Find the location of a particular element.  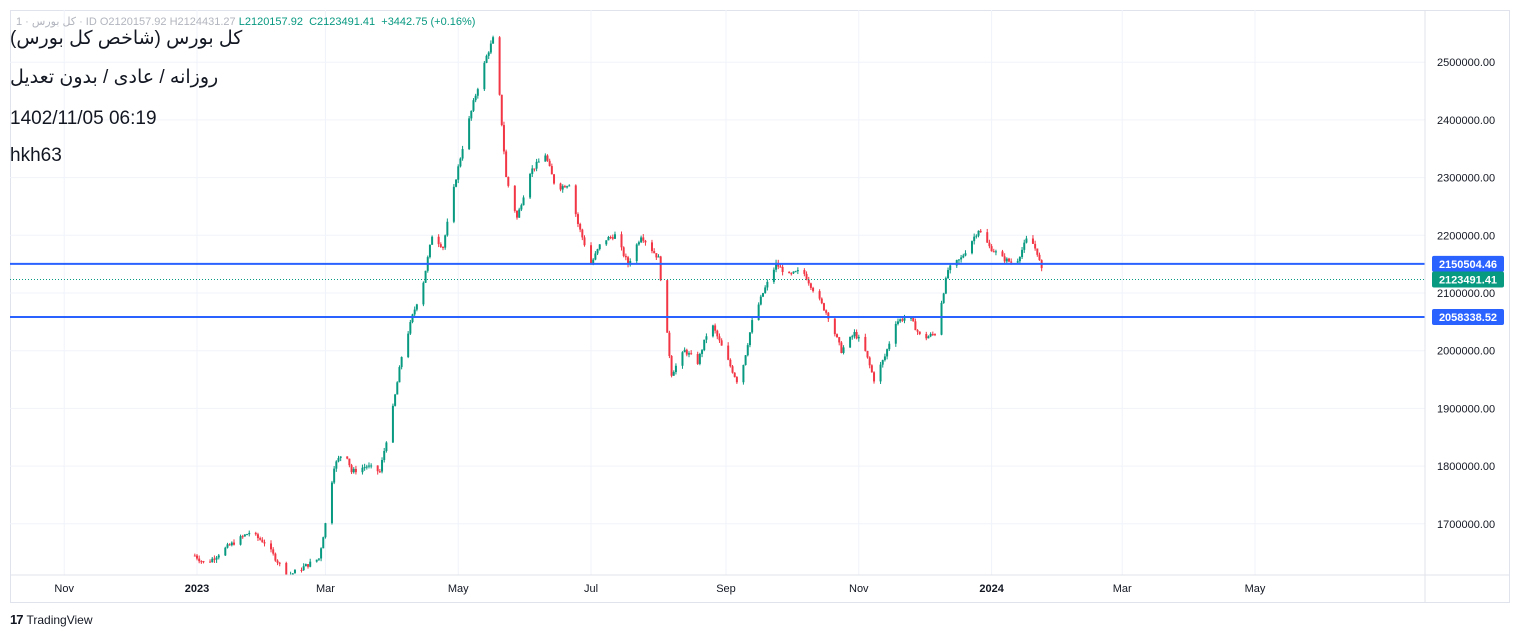

ohlc-change: +3442.75 (+0.16%) is located at coordinates (428, 22).